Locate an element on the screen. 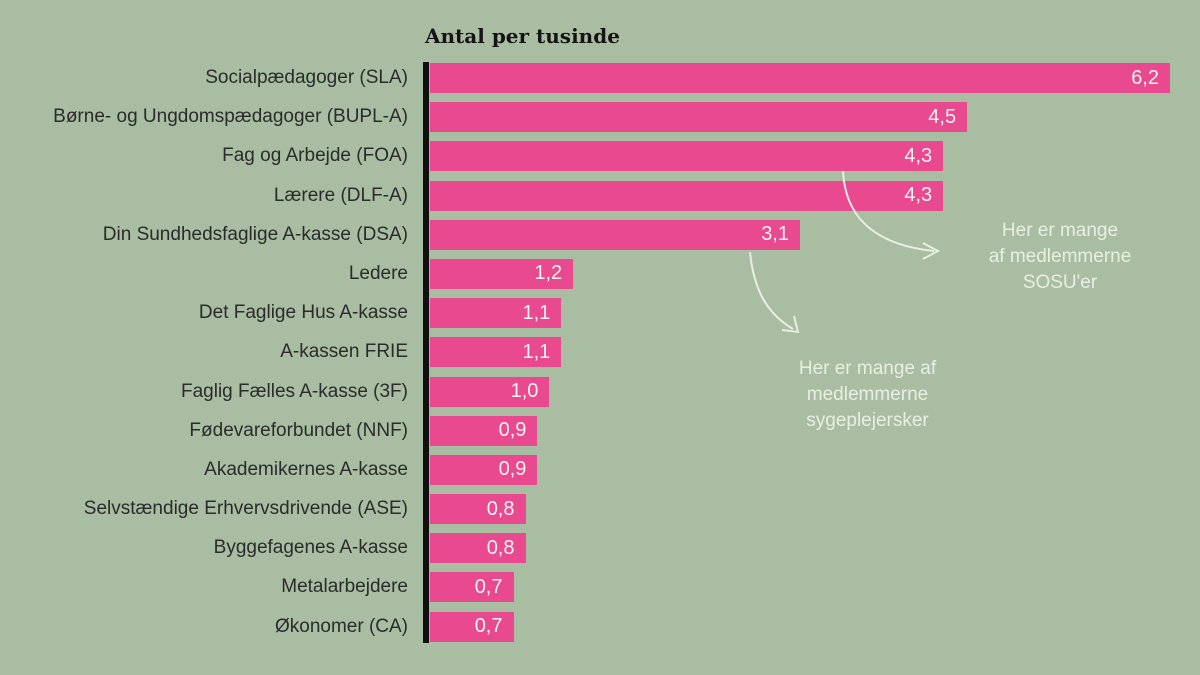 The image size is (1200, 675). category-label: Faglig Fælles A-kasse (3F) is located at coordinates (294, 391).